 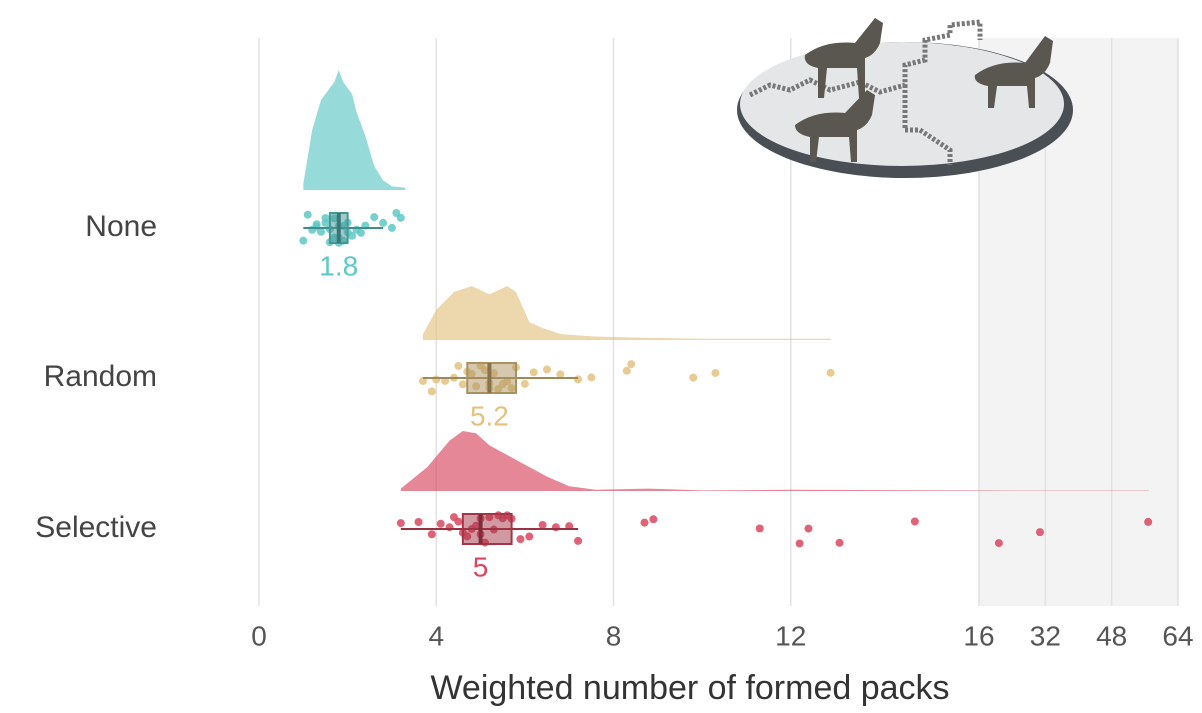 What do you see at coordinates (100, 376) in the screenshot?
I see `category-label: Random` at bounding box center [100, 376].